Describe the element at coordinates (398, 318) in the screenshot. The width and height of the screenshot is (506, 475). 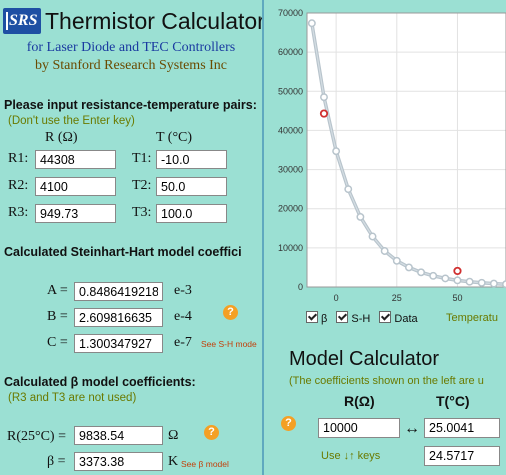
I see `legend-data: Data` at that location.